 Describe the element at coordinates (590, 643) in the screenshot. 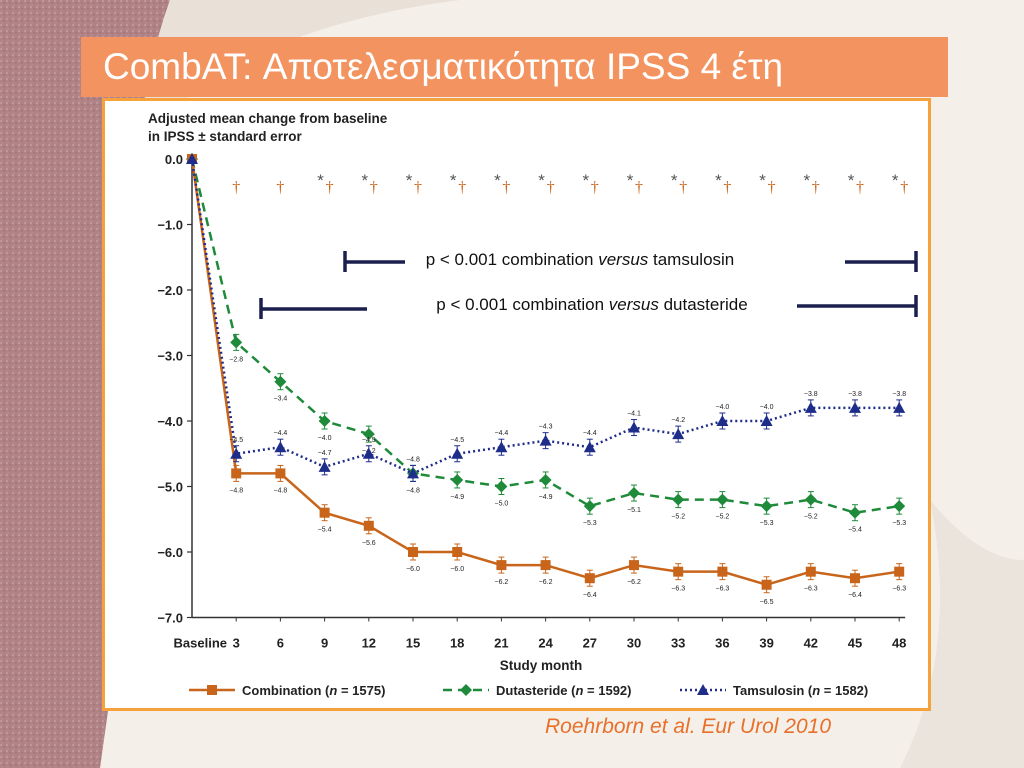

I see `x-tick-label: 27` at that location.